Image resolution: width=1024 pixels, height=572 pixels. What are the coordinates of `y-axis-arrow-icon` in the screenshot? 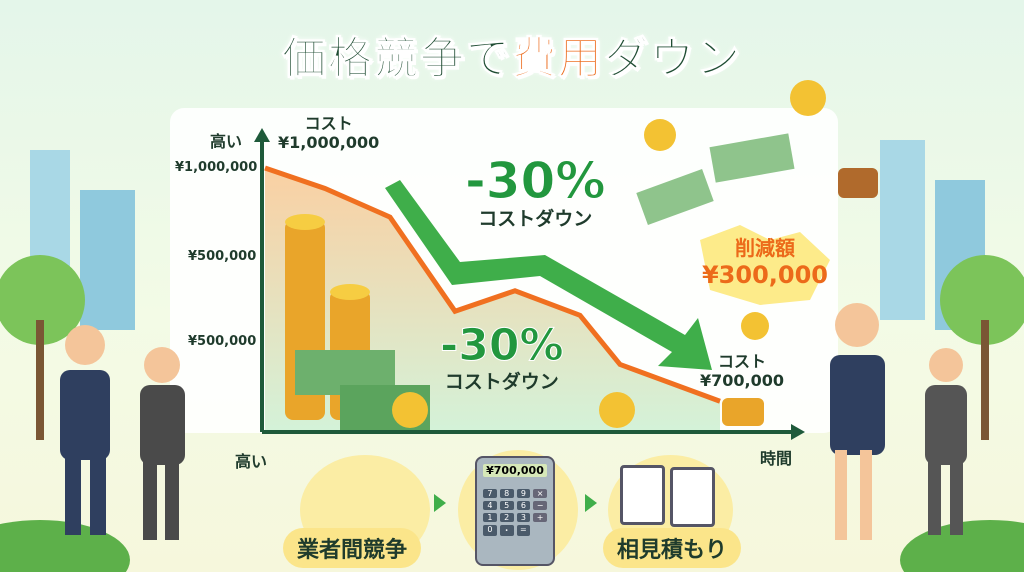 It's located at (262, 135).